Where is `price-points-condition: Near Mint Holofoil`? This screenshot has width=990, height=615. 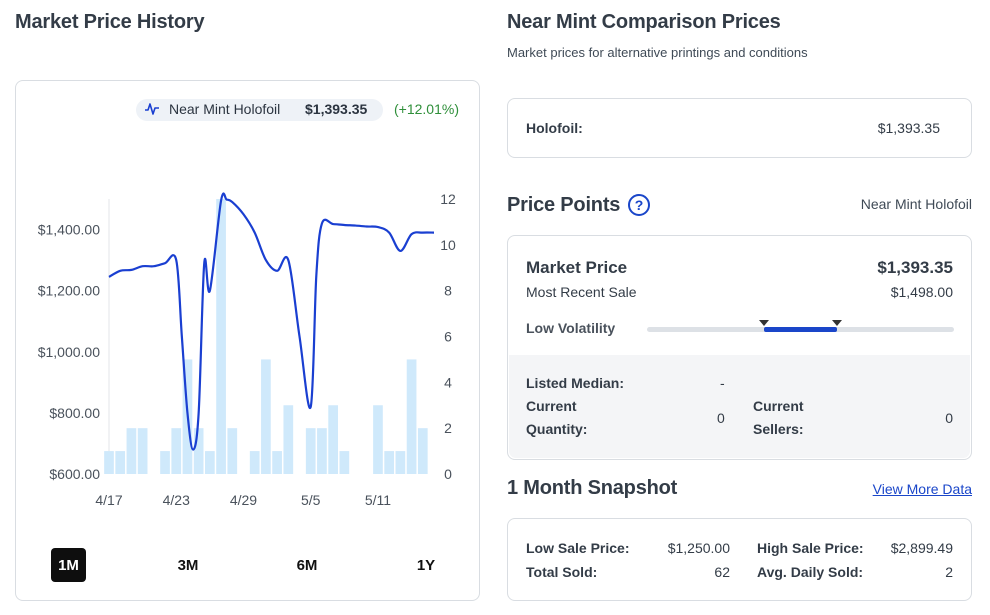 price-points-condition: Near Mint Holofoil is located at coordinates (916, 204).